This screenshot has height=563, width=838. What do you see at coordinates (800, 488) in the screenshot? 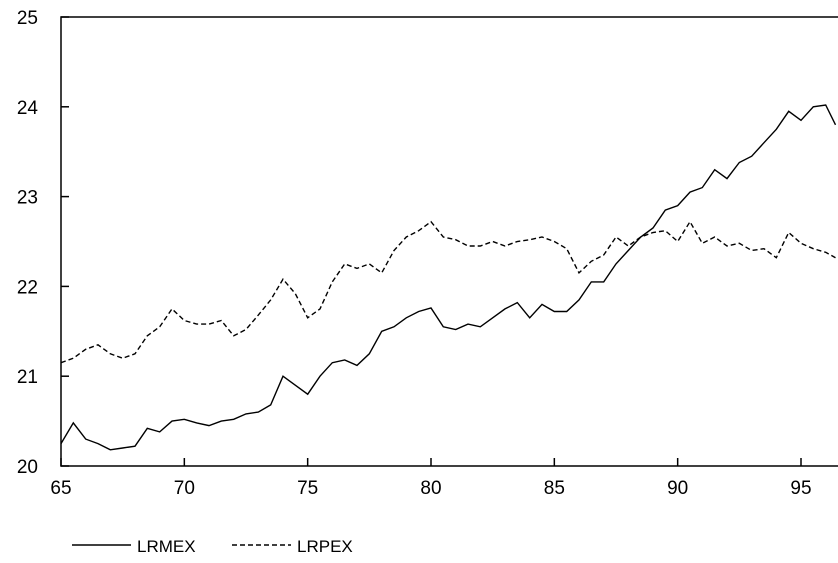
I see `x-tick-label: 95` at bounding box center [800, 488].